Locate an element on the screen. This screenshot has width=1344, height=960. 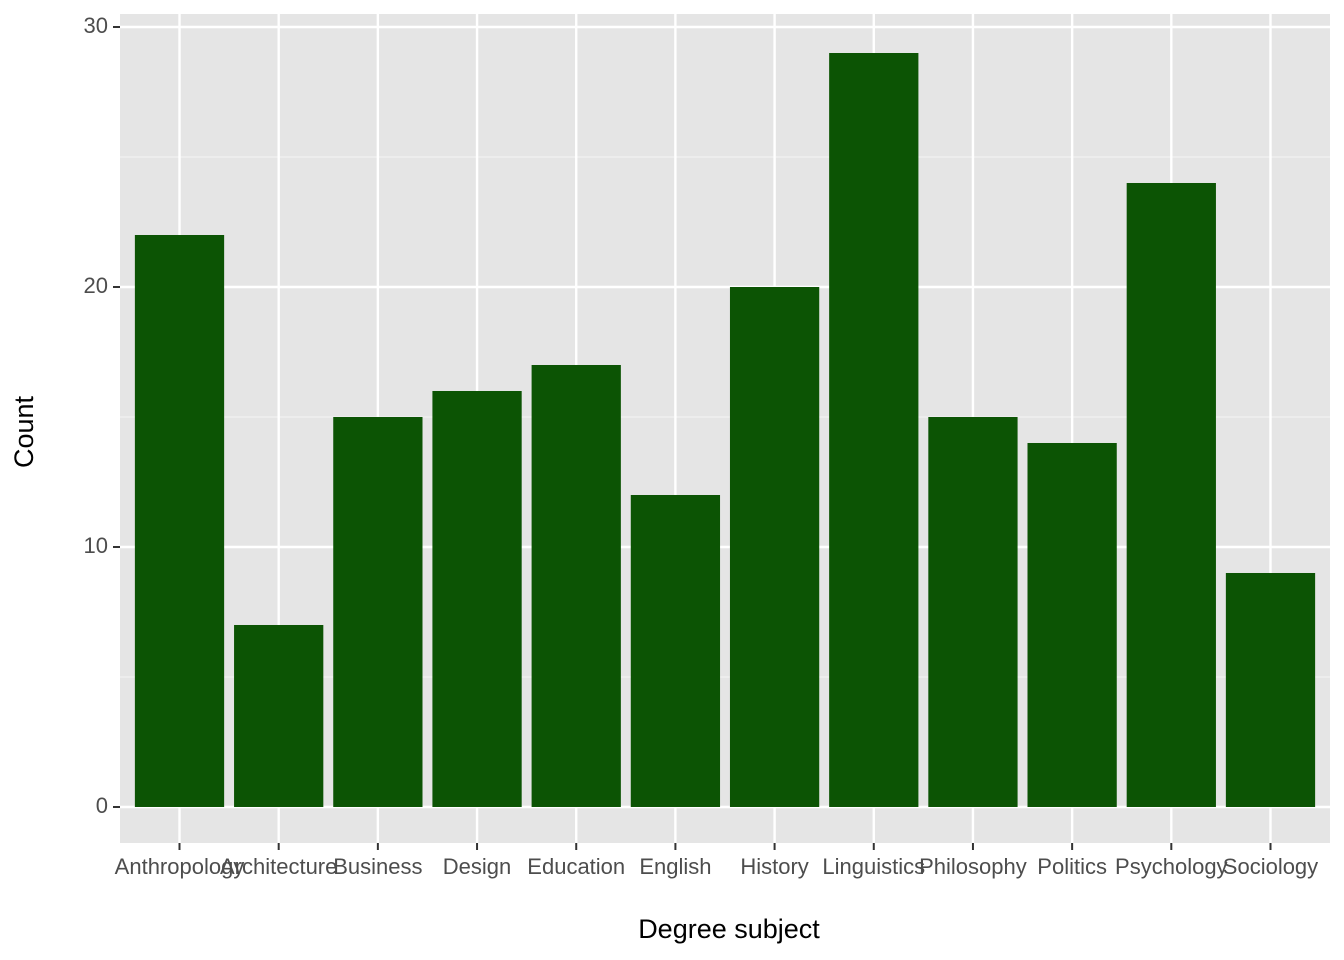
x-tick-label: Politics is located at coordinates (1072, 866).